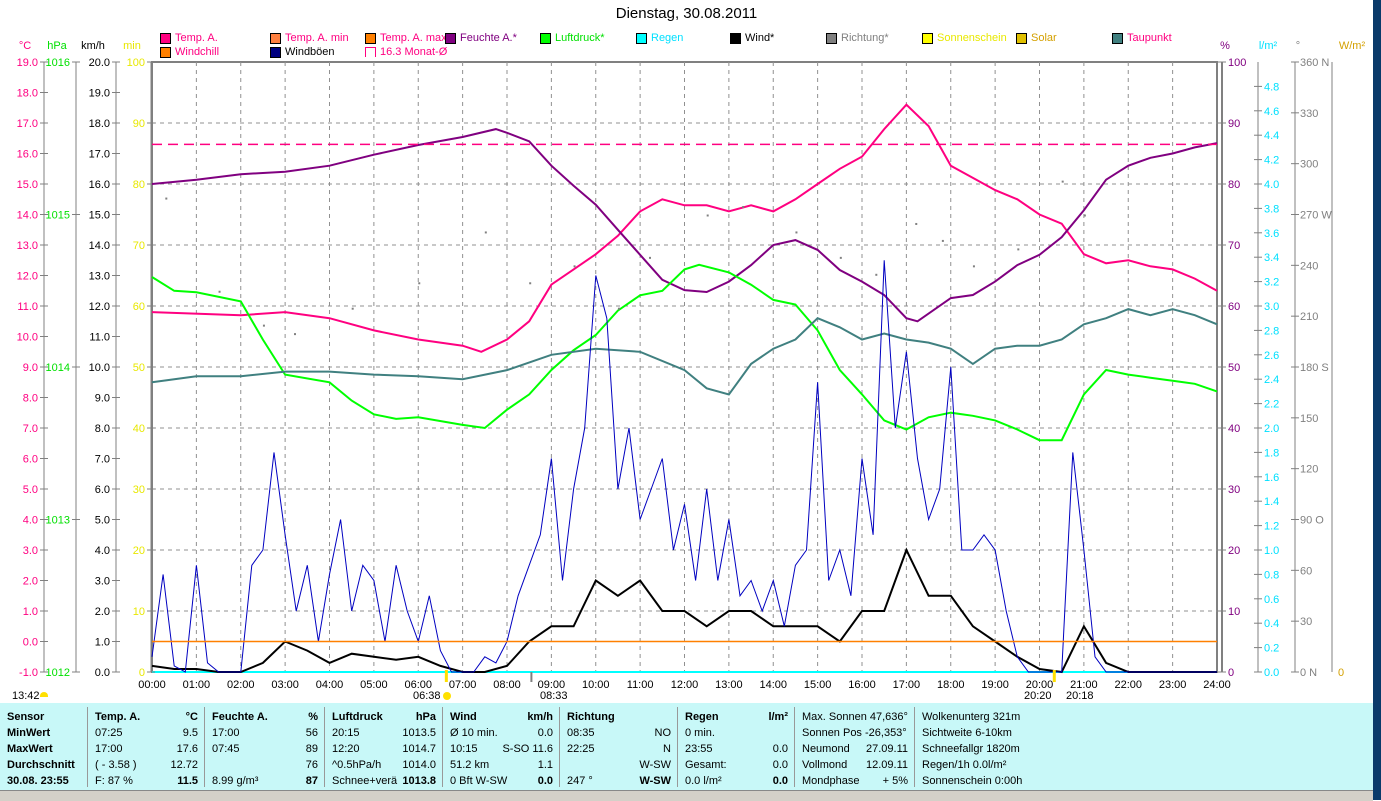  I want to click on axis-tick-label-rain: 4.4, so click(1271, 136).